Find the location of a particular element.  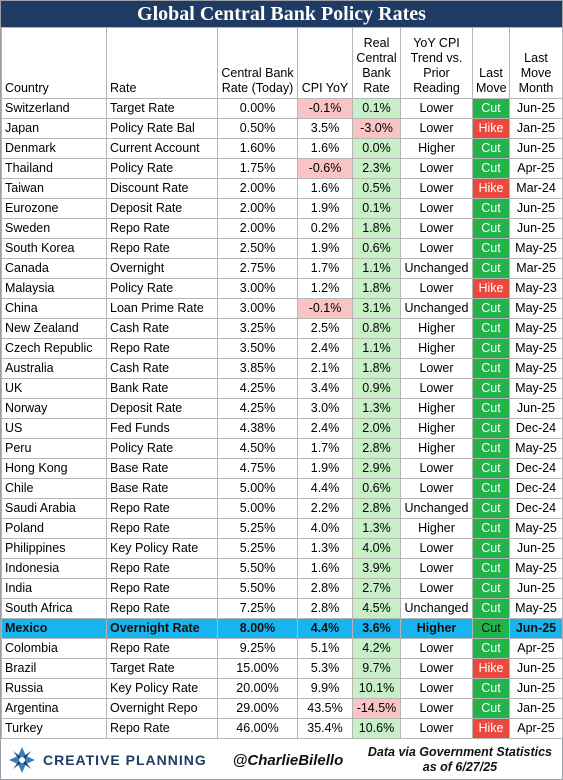

cell-country: Czech Republic is located at coordinates (54, 348).